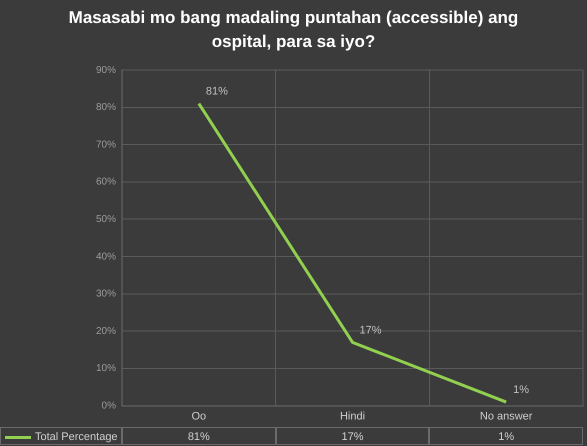 The height and width of the screenshot is (446, 587). What do you see at coordinates (106, 108) in the screenshot?
I see `y-tick-label: 80%` at bounding box center [106, 108].